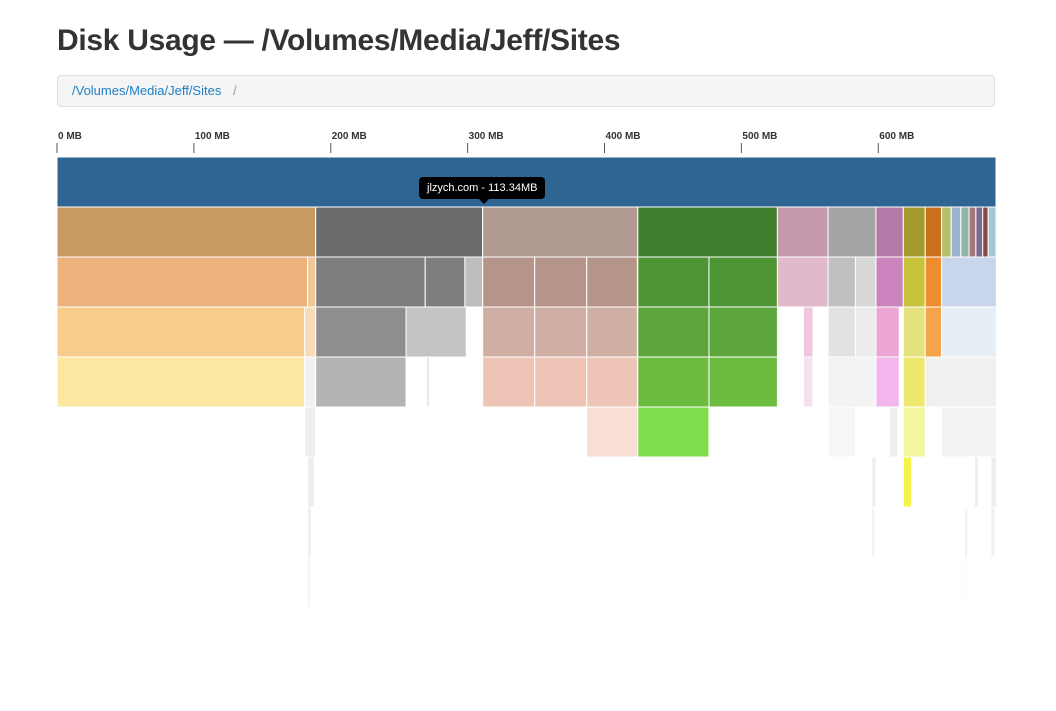 Image resolution: width=1056 pixels, height=711 pixels. Describe the element at coordinates (349, 136) in the screenshot. I see `axis-tick-label: 200 MB` at that location.